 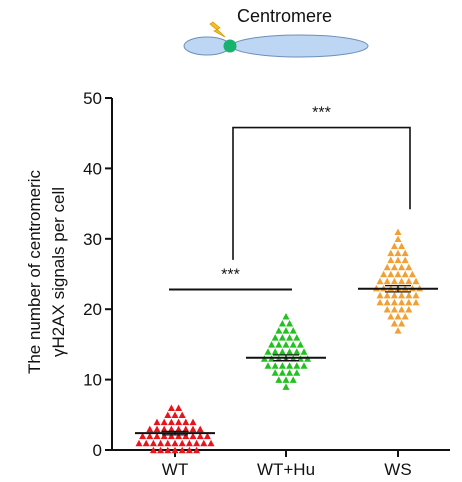 What do you see at coordinates (92, 239) in the screenshot?
I see `y-tick-label: 30` at bounding box center [92, 239].